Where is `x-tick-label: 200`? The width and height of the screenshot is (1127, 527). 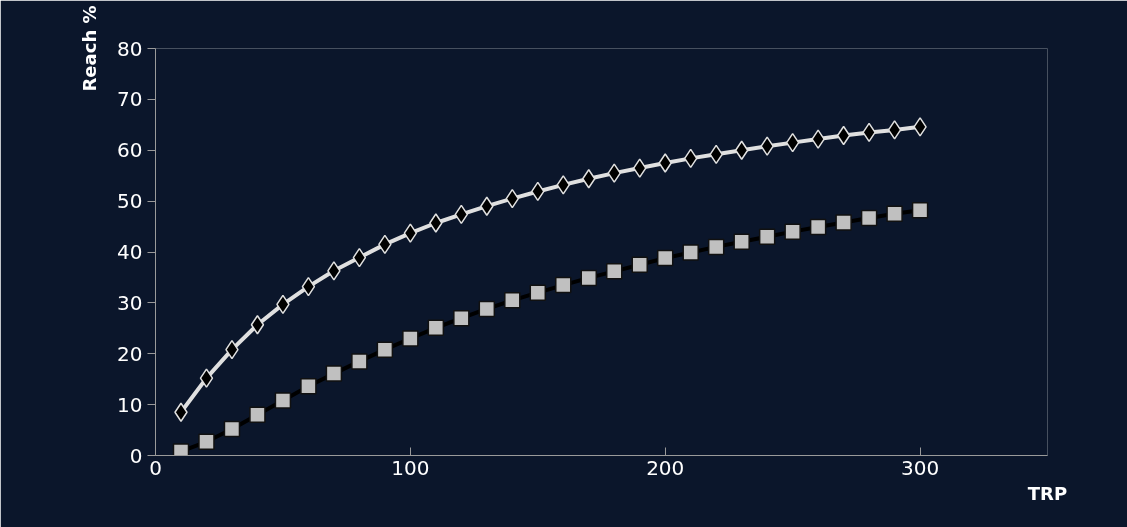
x-tick-label: 200 is located at coordinates (665, 467).